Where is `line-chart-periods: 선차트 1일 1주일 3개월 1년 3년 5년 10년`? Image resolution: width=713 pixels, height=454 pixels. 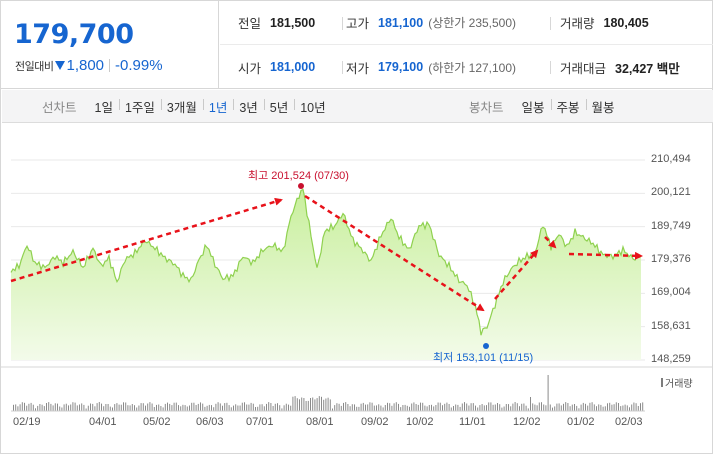 line-chart-periods: 선차트 1일 1주일 3개월 1년 3년 5년 10년 is located at coordinates (187, 106).